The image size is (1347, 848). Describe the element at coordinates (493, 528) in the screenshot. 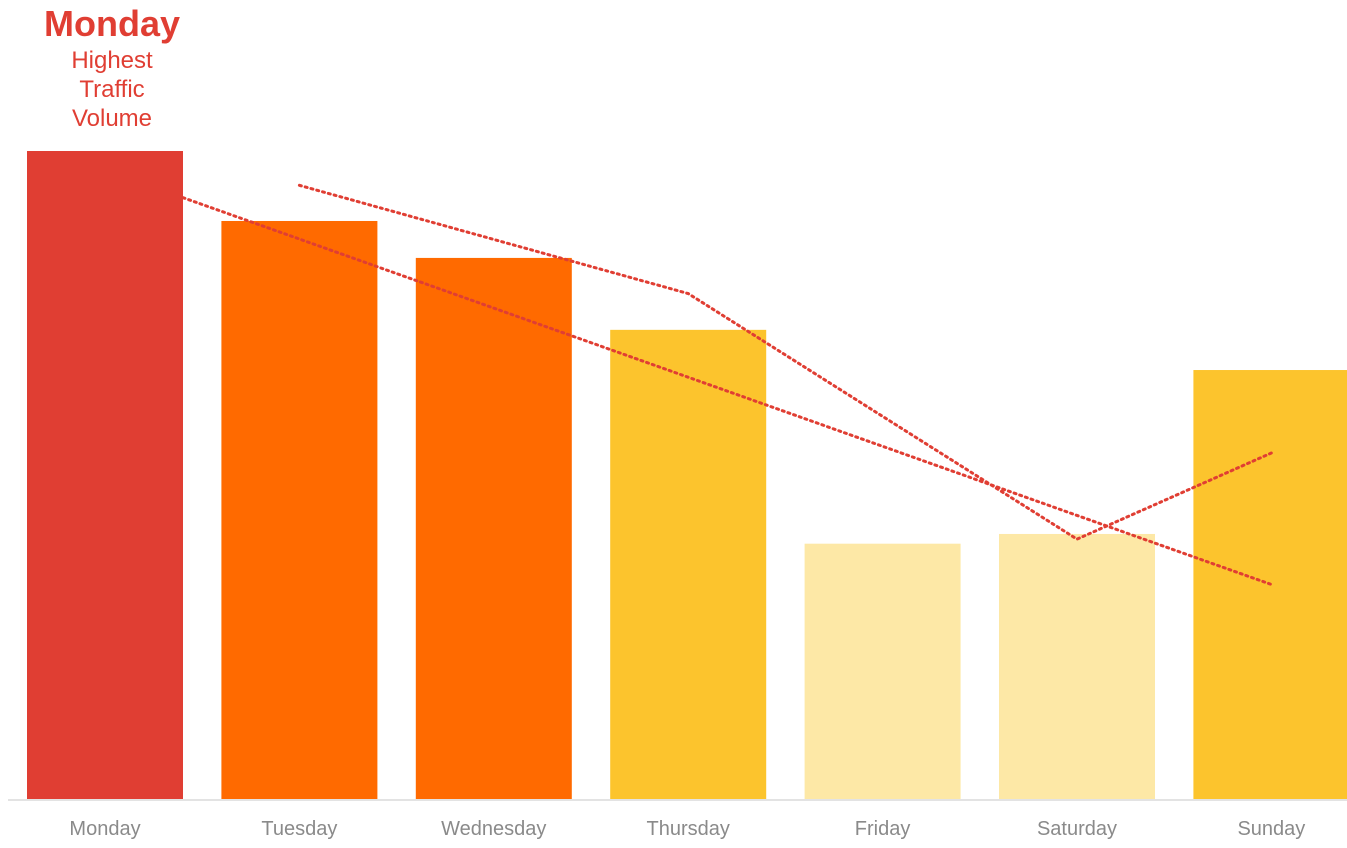

I see `bar-wednesday` at that location.